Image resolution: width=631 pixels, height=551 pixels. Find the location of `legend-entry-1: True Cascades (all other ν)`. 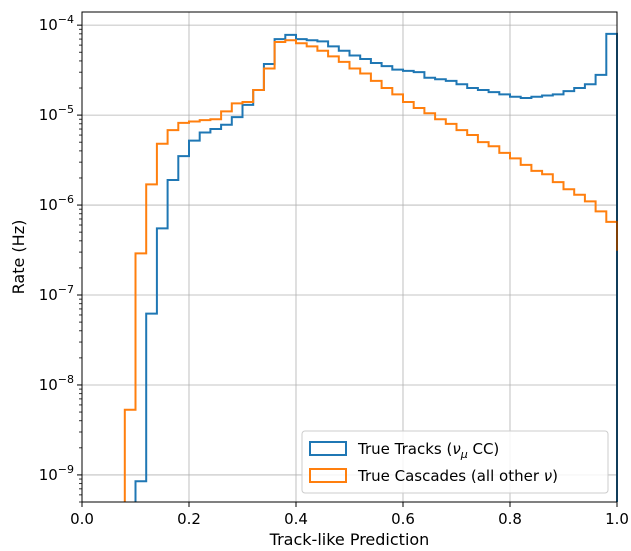

legend-entry-1: True Cascades (all other ν) is located at coordinates (457, 476).